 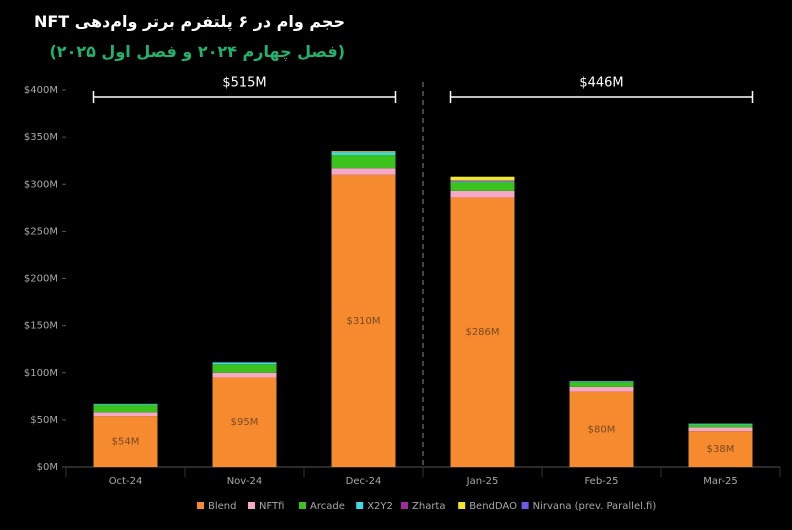 I want to click on y-tick-label: $150M, so click(x=41, y=326).